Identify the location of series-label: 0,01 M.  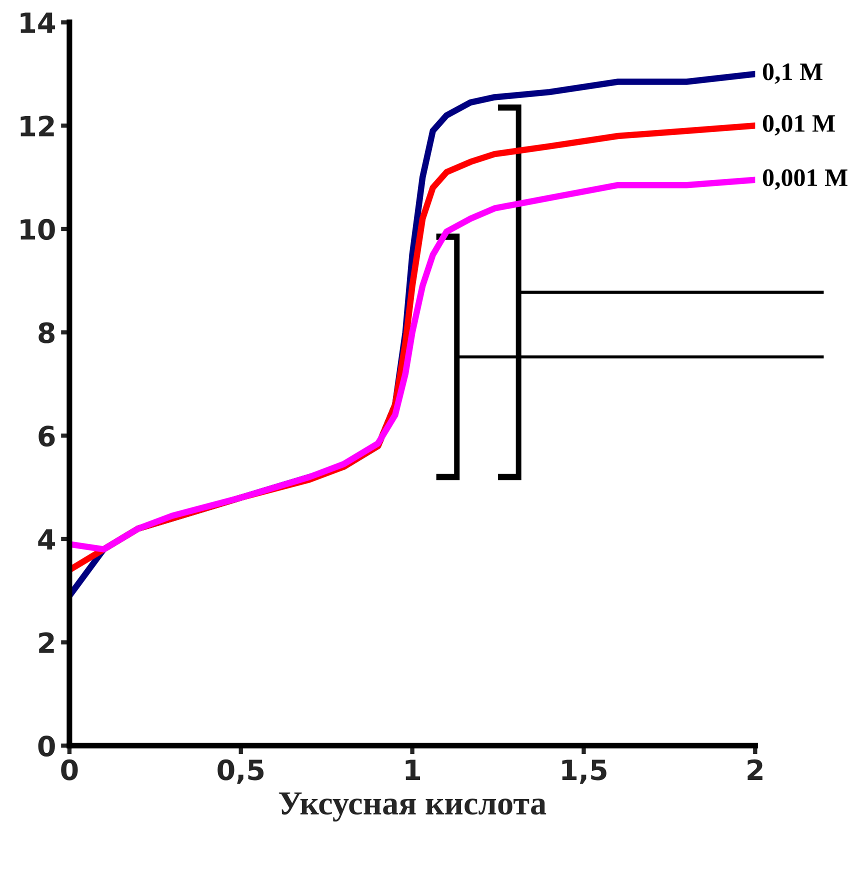
(798, 125).